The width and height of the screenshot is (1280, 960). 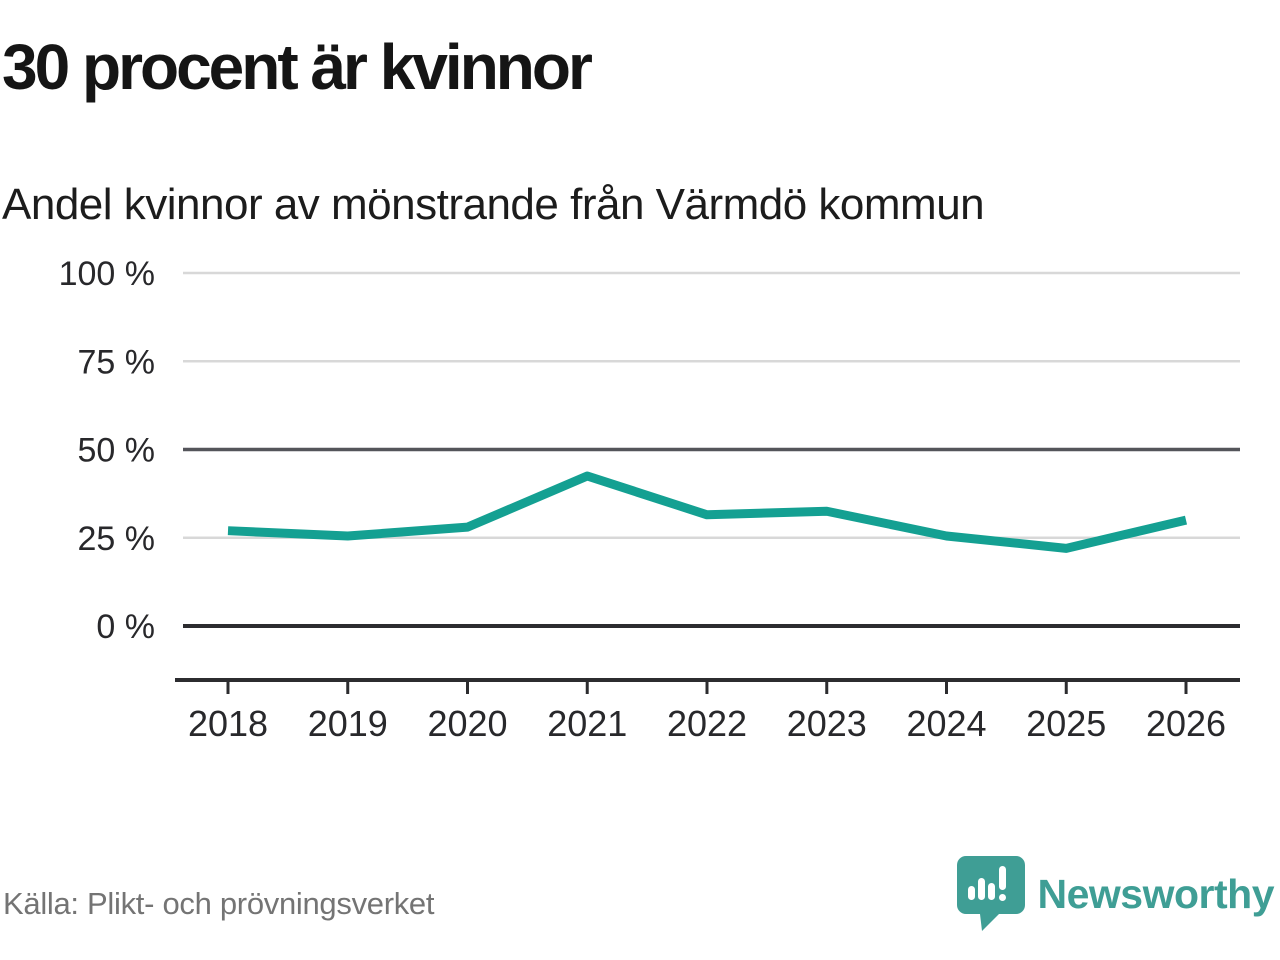 I want to click on y-tick-label: 50 %, so click(x=117, y=451).